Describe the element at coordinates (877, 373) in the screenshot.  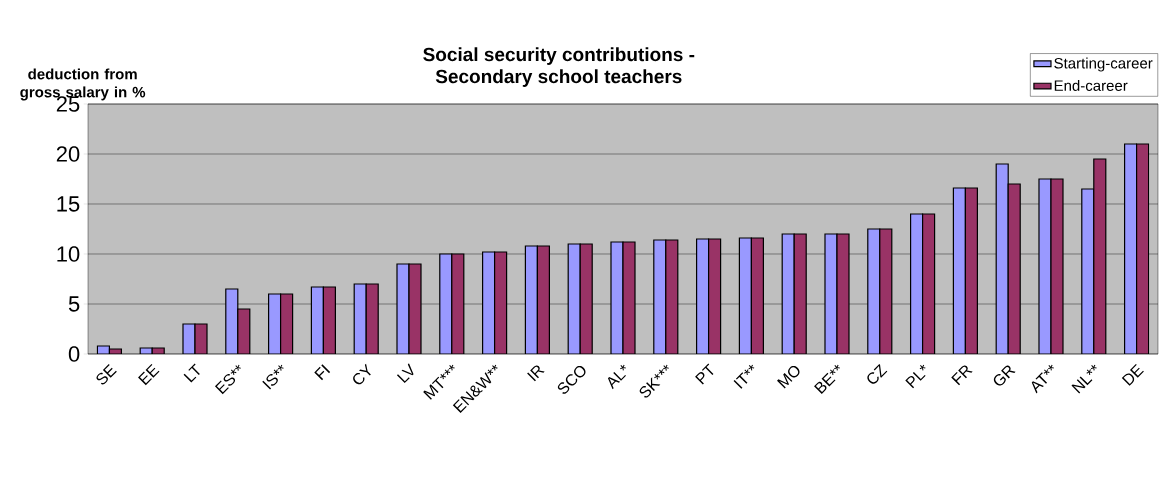
I see `x-tick-label: CZ` at that location.